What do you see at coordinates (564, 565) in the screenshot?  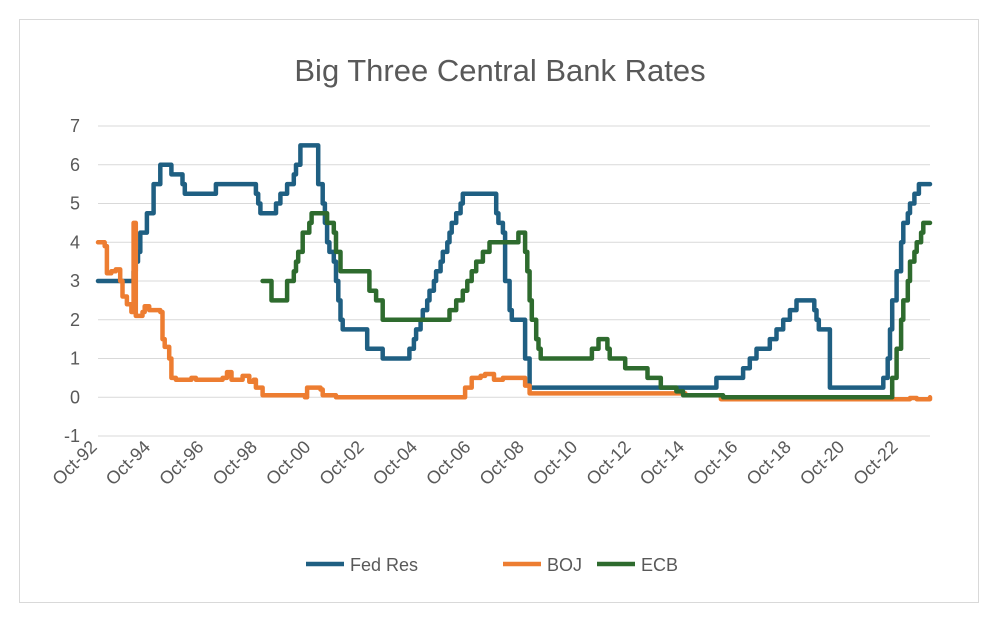 I see `legend-label: BOJ` at bounding box center [564, 565].